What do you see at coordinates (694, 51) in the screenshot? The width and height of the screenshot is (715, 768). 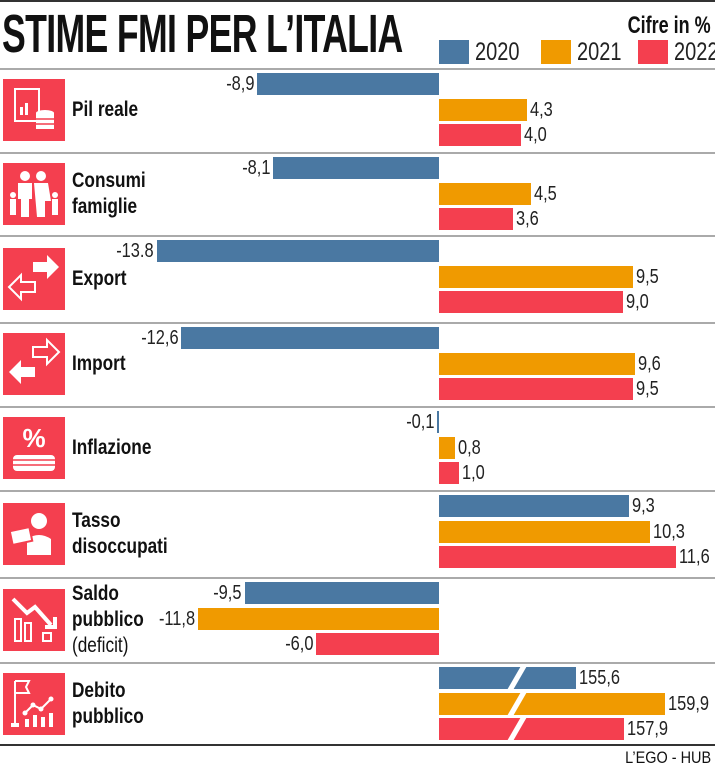 I see `legend-label: 2022` at bounding box center [694, 51].